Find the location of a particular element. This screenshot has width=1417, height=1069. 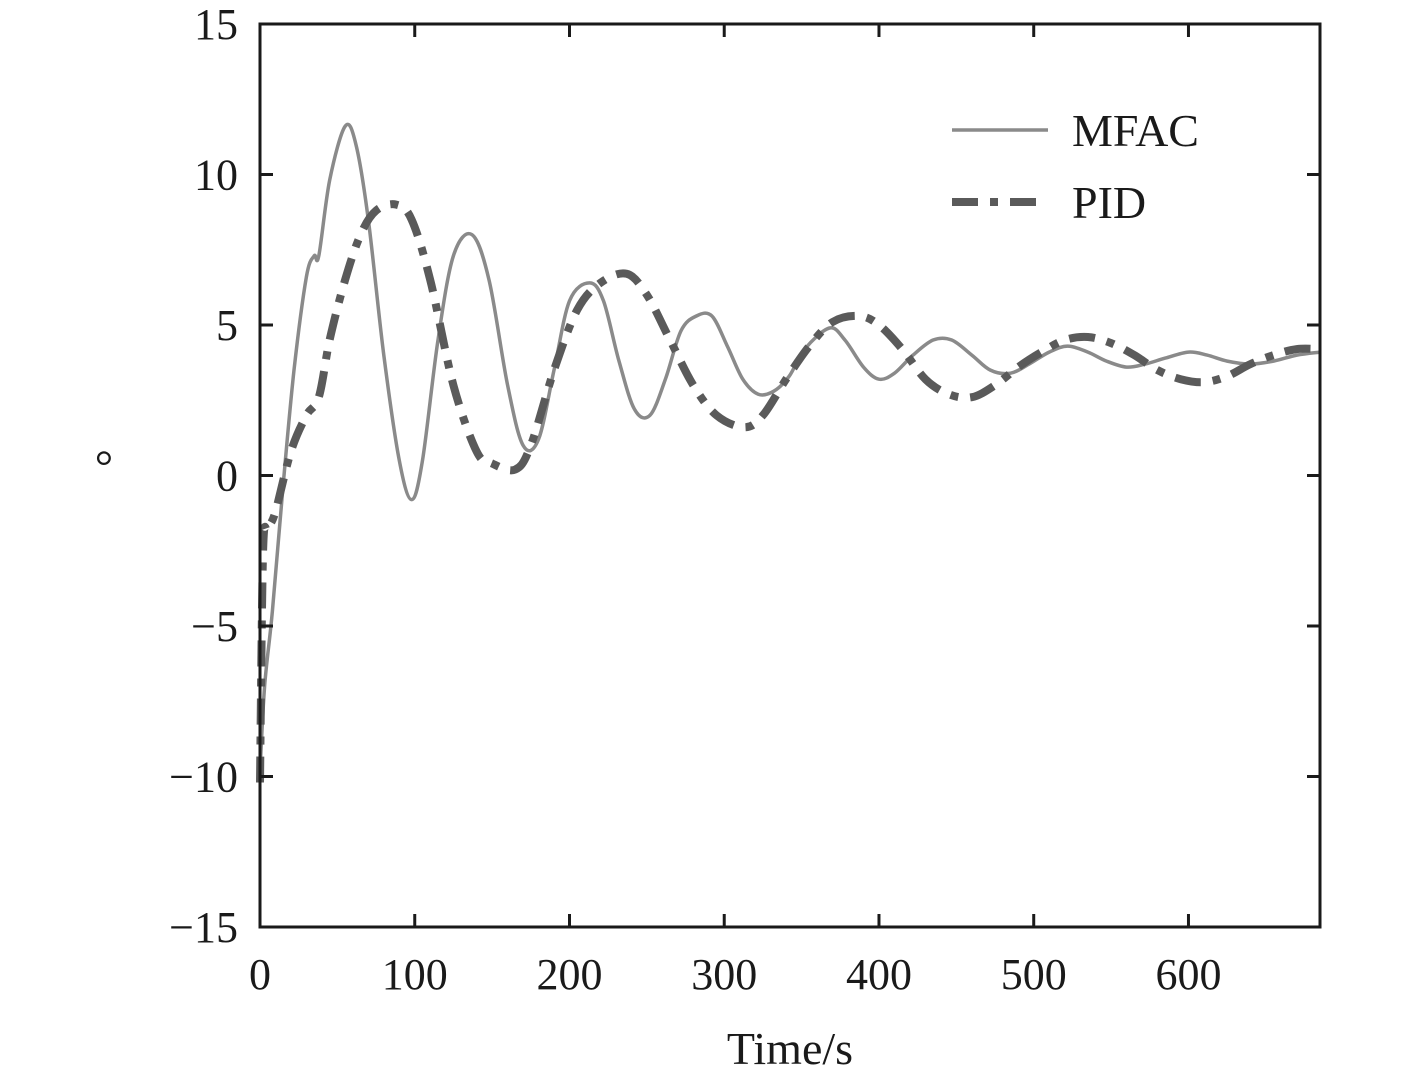

x-tick-label: 400 is located at coordinates (879, 974).